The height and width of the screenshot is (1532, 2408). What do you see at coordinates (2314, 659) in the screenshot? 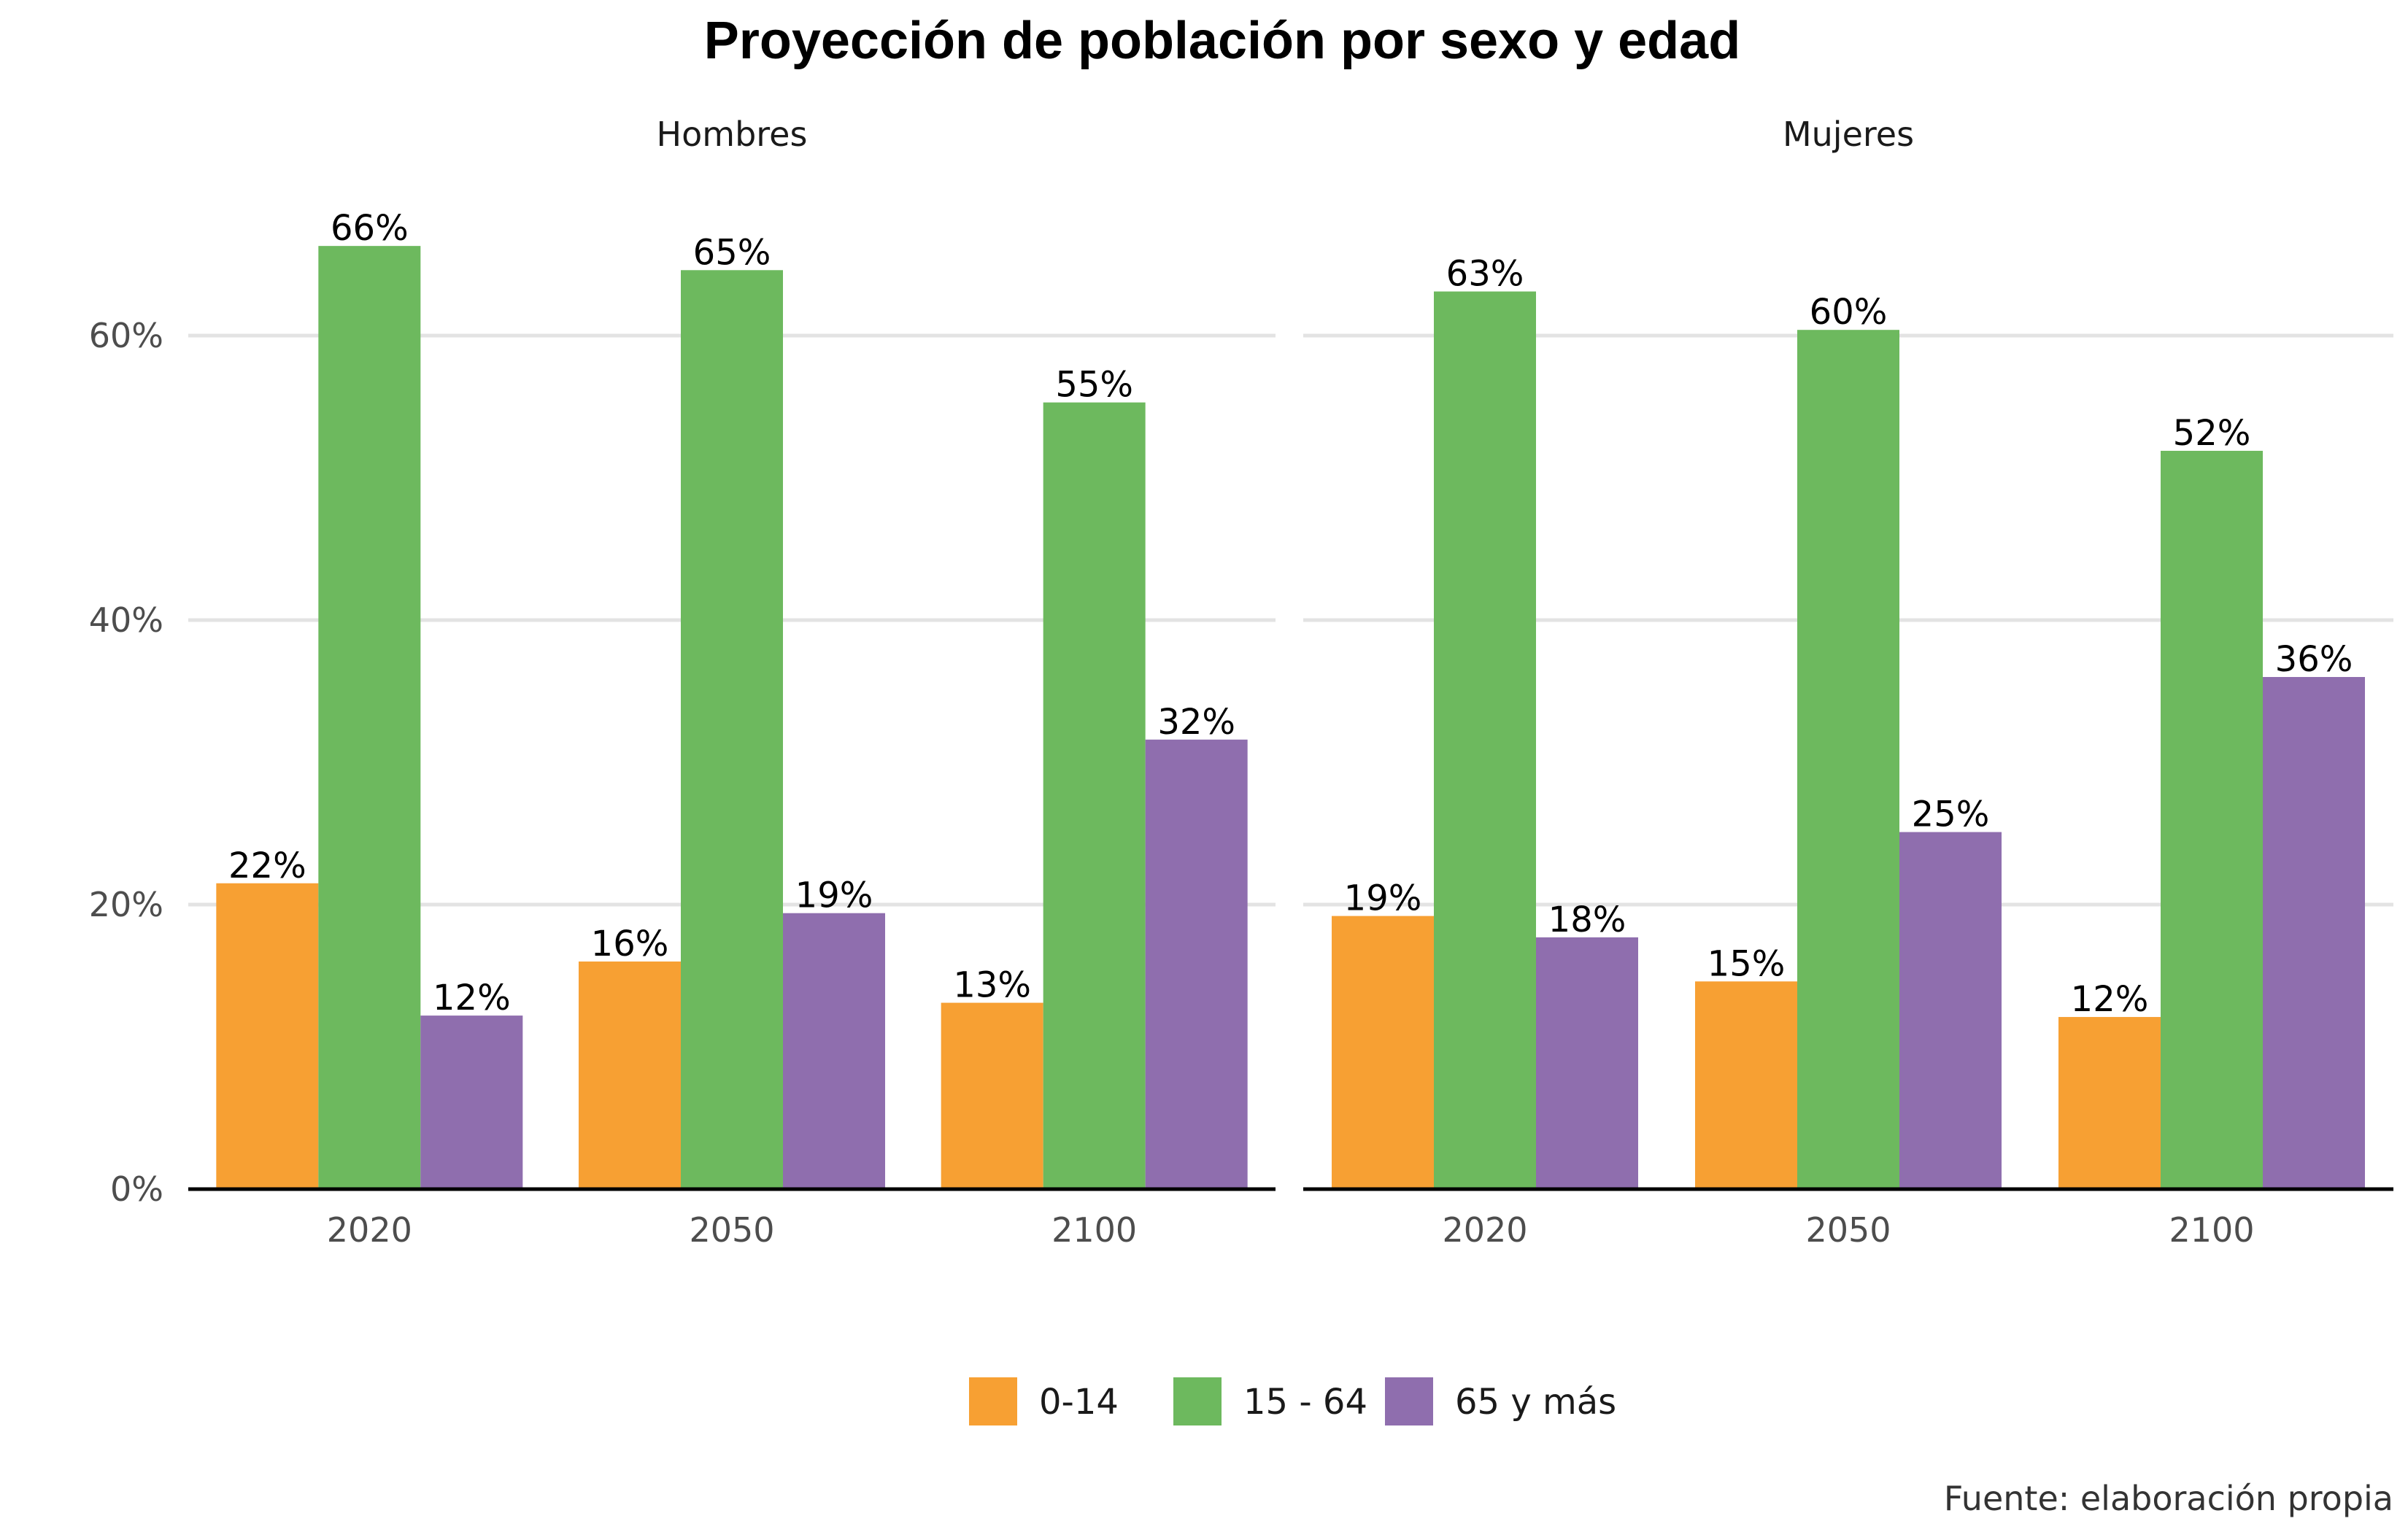
I see `bar-value-label: 36%` at bounding box center [2314, 659].